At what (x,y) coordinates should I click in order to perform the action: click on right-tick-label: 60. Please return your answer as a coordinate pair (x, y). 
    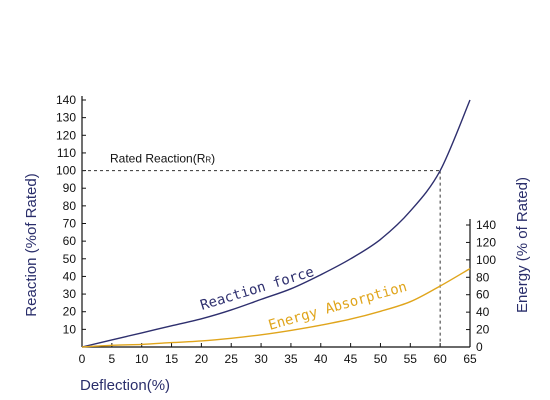
    Looking at the image, I should click on (483, 295).